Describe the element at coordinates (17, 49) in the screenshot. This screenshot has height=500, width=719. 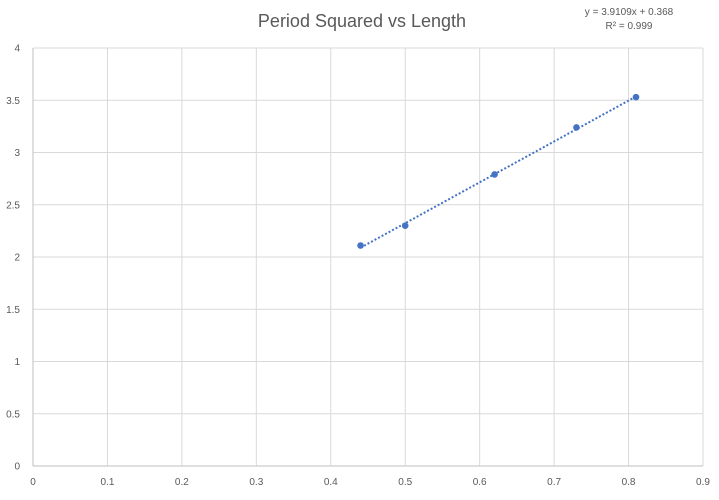
I see `y-tick-label: 4` at that location.